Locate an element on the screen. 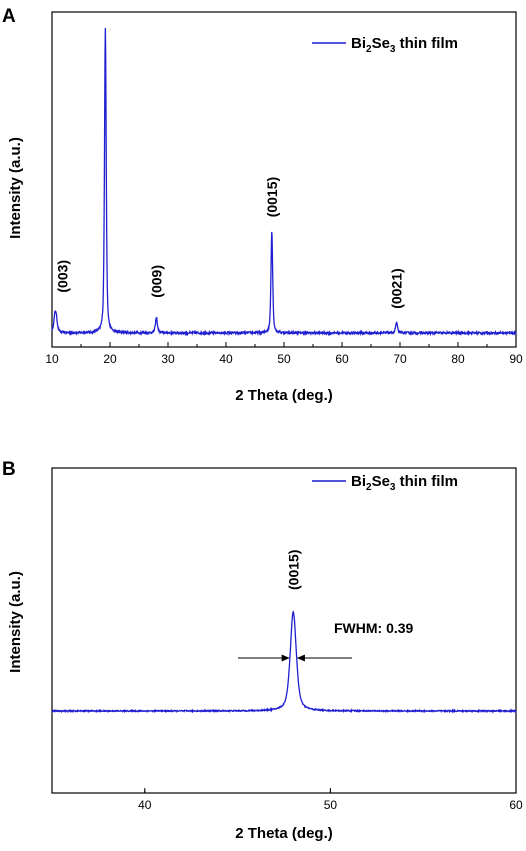 The height and width of the screenshot is (851, 526). panel-b-x-ticks: 40 50 60 is located at coordinates (330, 800).